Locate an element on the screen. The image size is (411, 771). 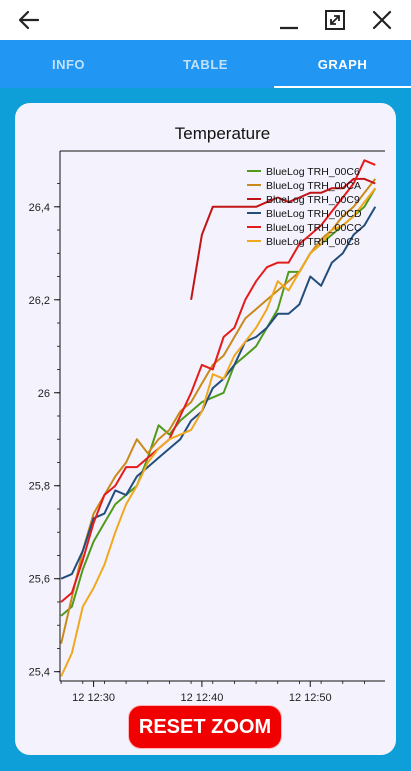
x-tick-label: 12 12:30 is located at coordinates (93, 697).